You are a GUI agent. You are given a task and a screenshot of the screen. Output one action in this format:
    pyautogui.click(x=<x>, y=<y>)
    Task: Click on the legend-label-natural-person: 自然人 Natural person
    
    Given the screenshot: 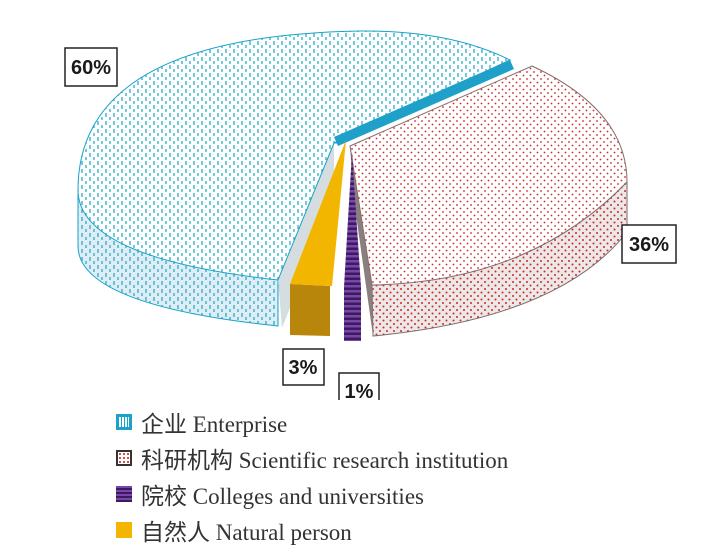 What is the action you would take?
    pyautogui.click(x=246, y=532)
    